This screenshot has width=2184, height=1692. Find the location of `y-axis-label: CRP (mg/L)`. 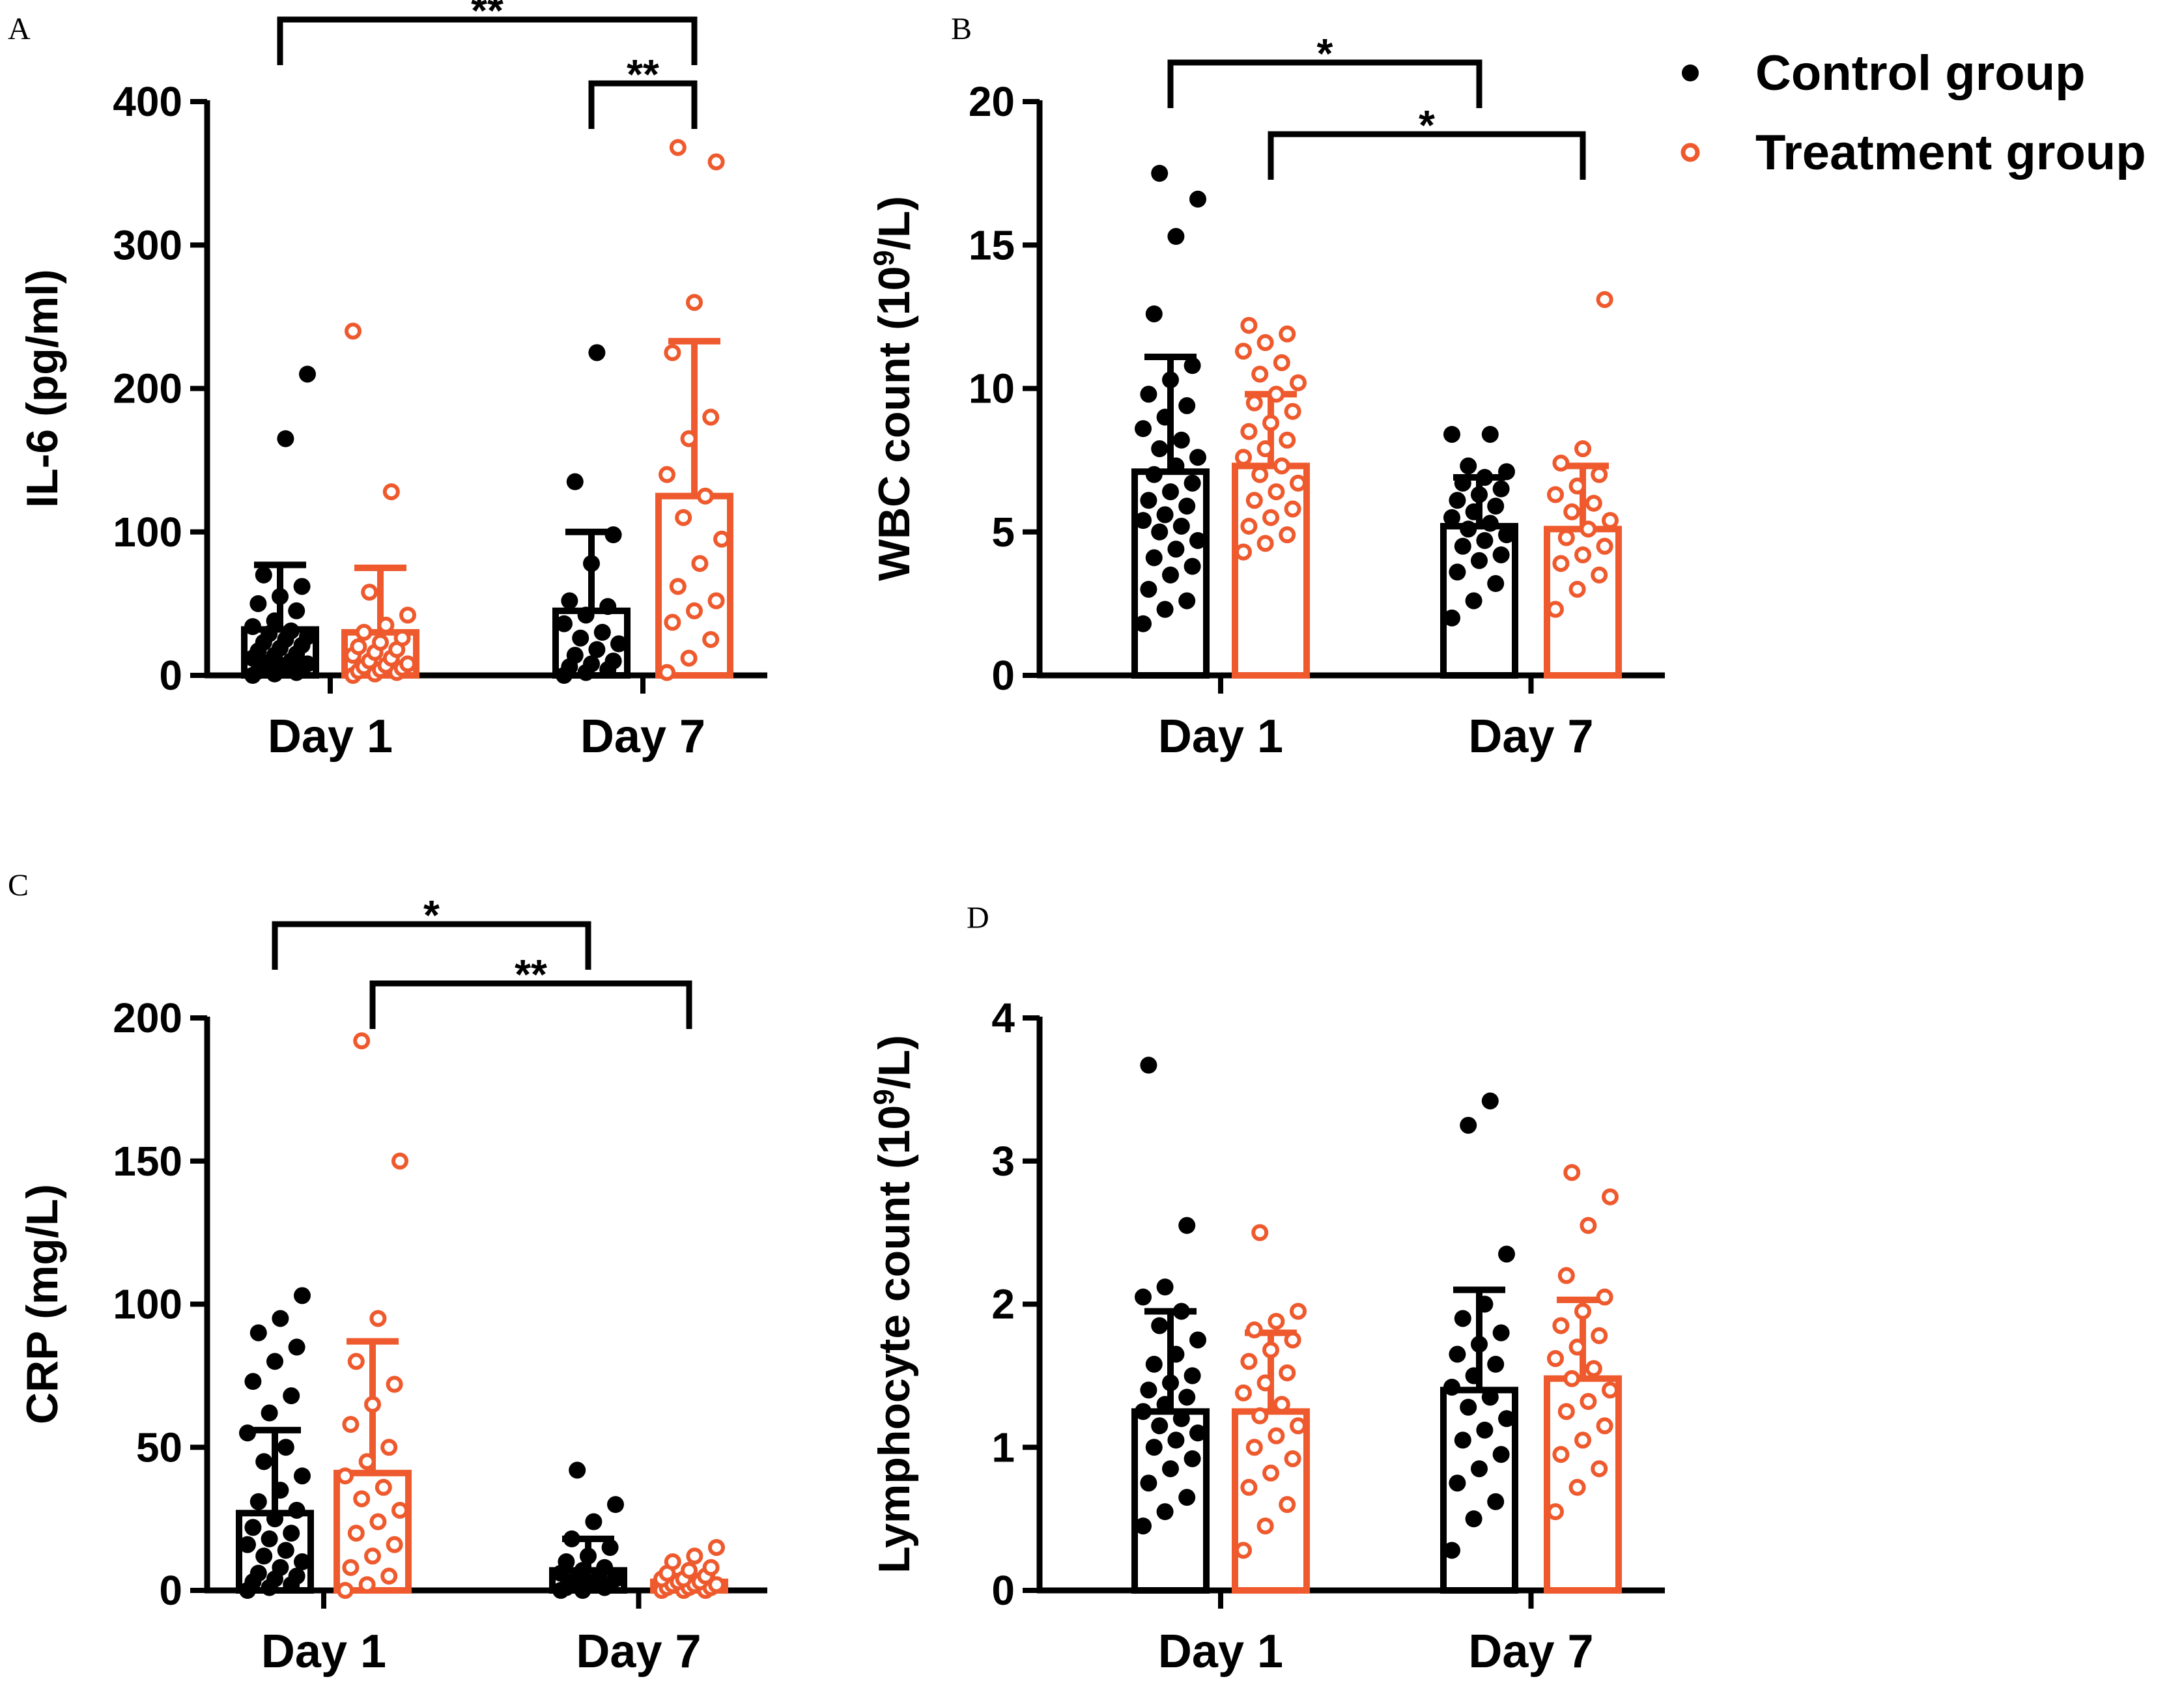

y-axis-label: CRP (mg/L) is located at coordinates (43, 1304).